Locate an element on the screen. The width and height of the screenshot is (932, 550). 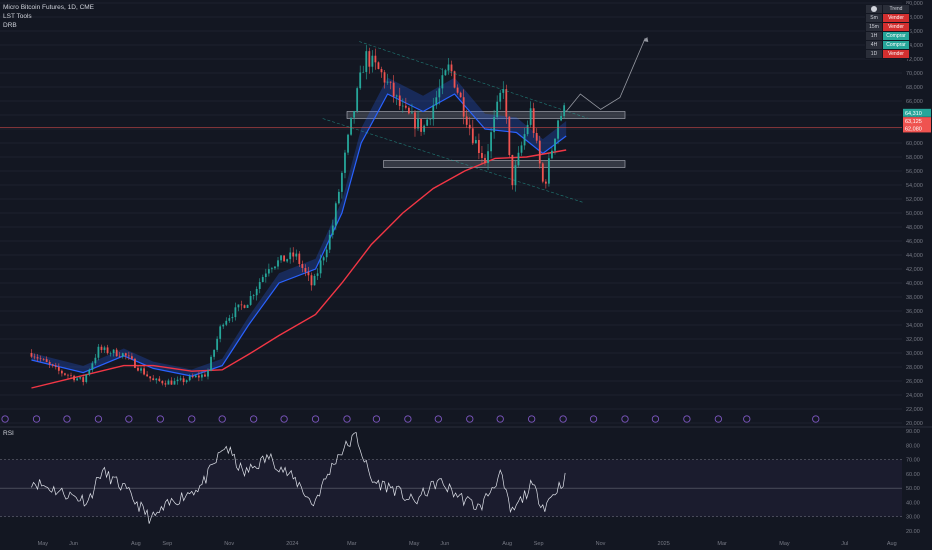
price-tick-label: 58,000 is located at coordinates (914, 158).